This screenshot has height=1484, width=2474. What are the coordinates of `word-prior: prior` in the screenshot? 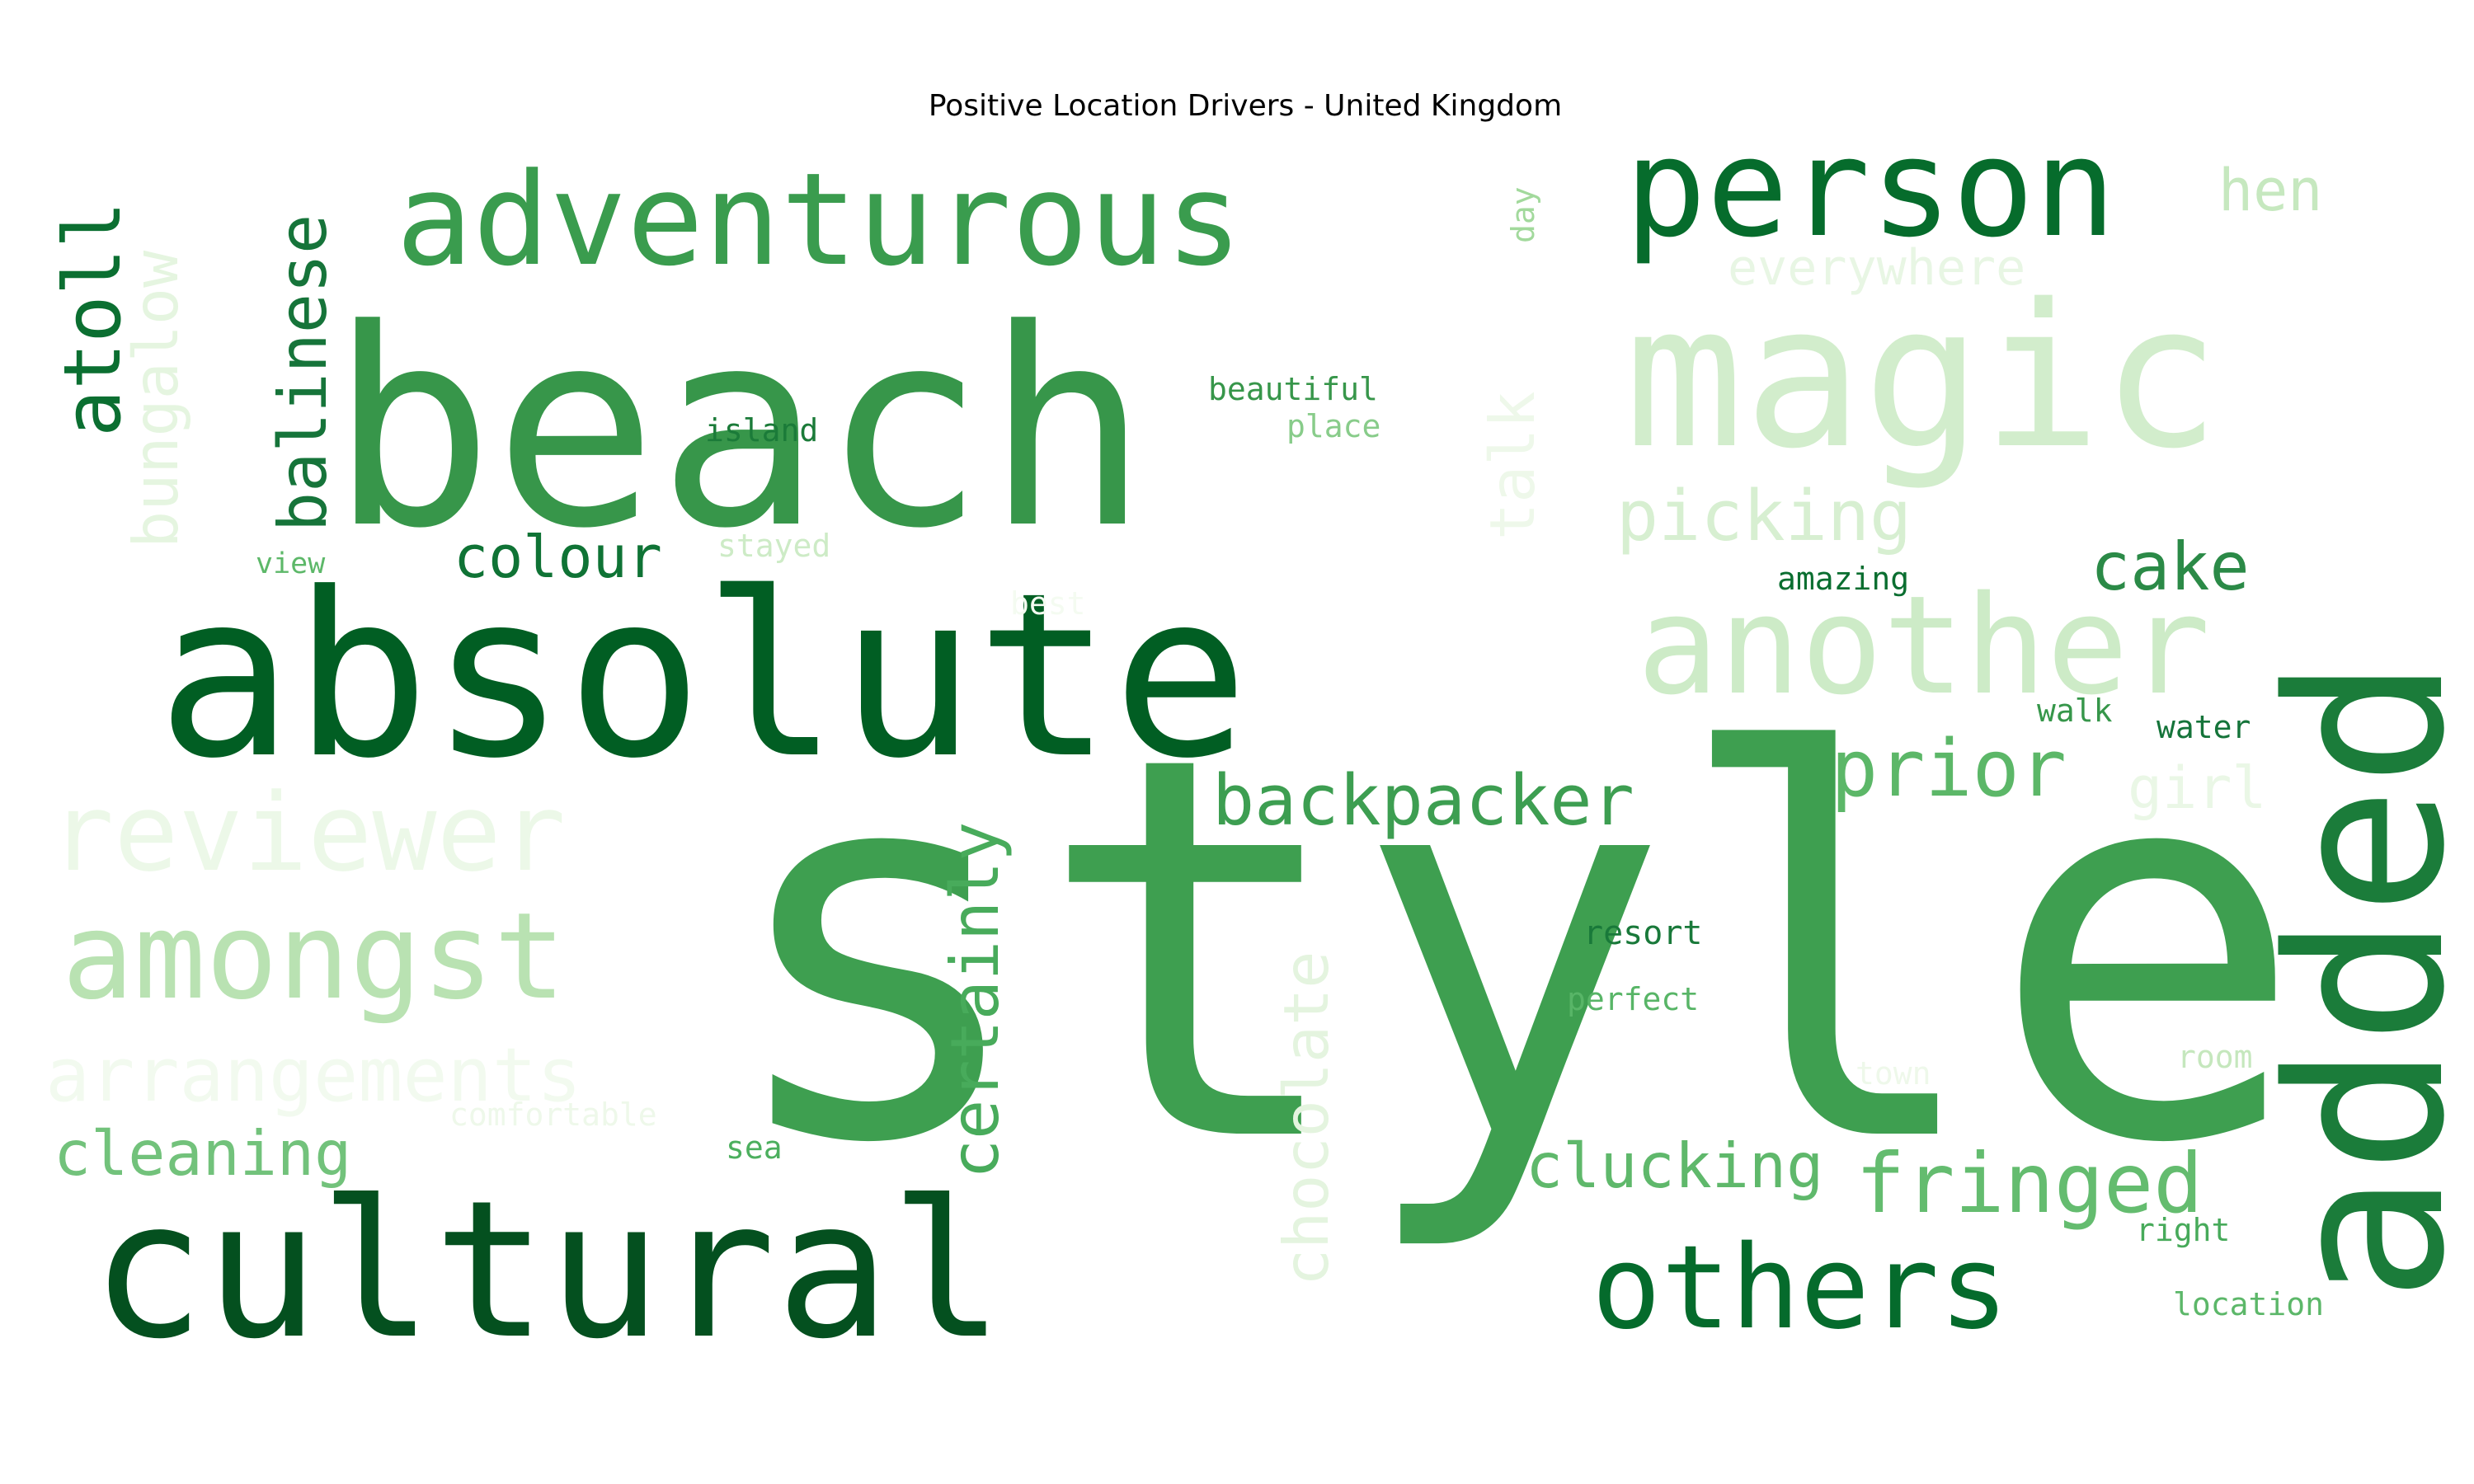 It's located at (1949, 769).